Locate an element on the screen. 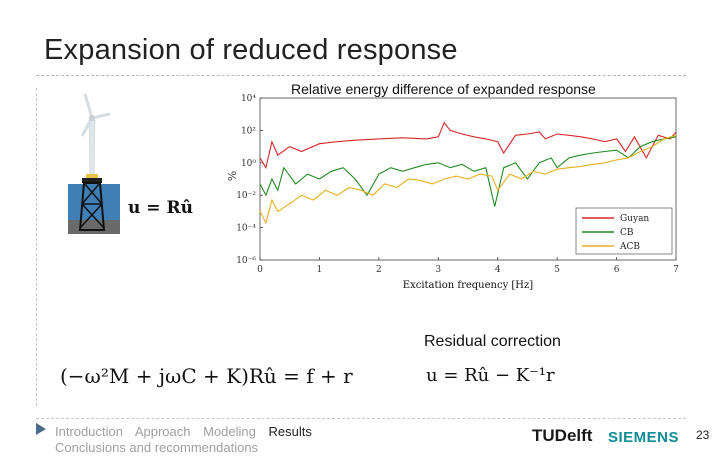 Image resolution: width=720 pixels, height=456 pixels. series-line-acb is located at coordinates (468, 179).